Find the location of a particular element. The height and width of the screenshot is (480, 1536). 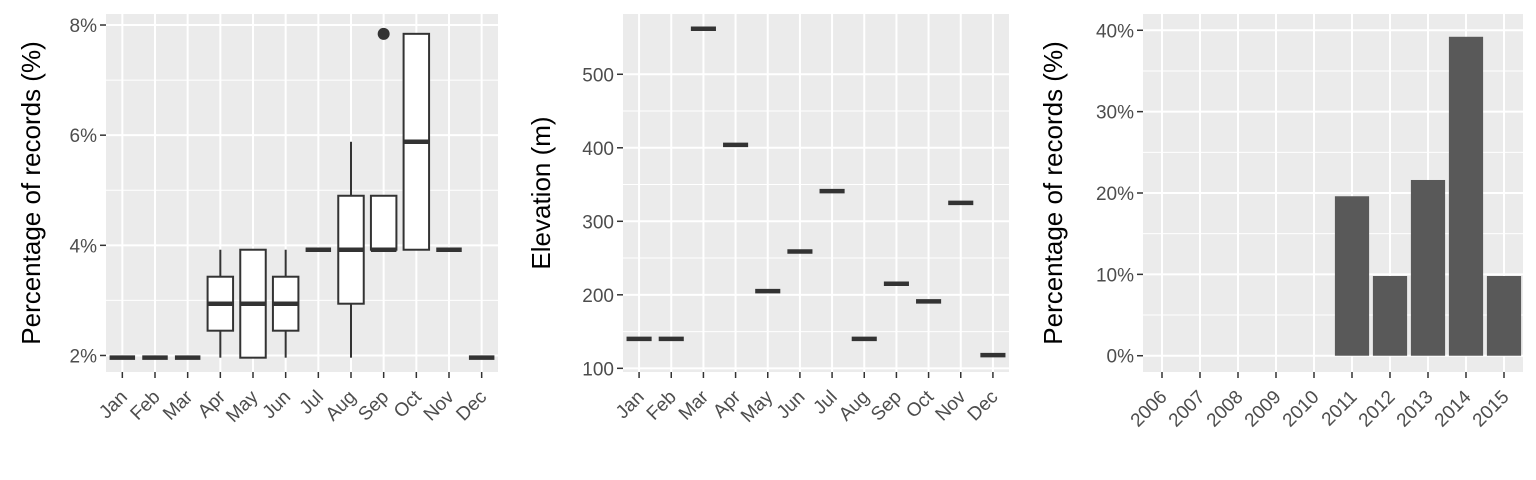

y-tick-label: 8% is located at coordinates (84, 26).